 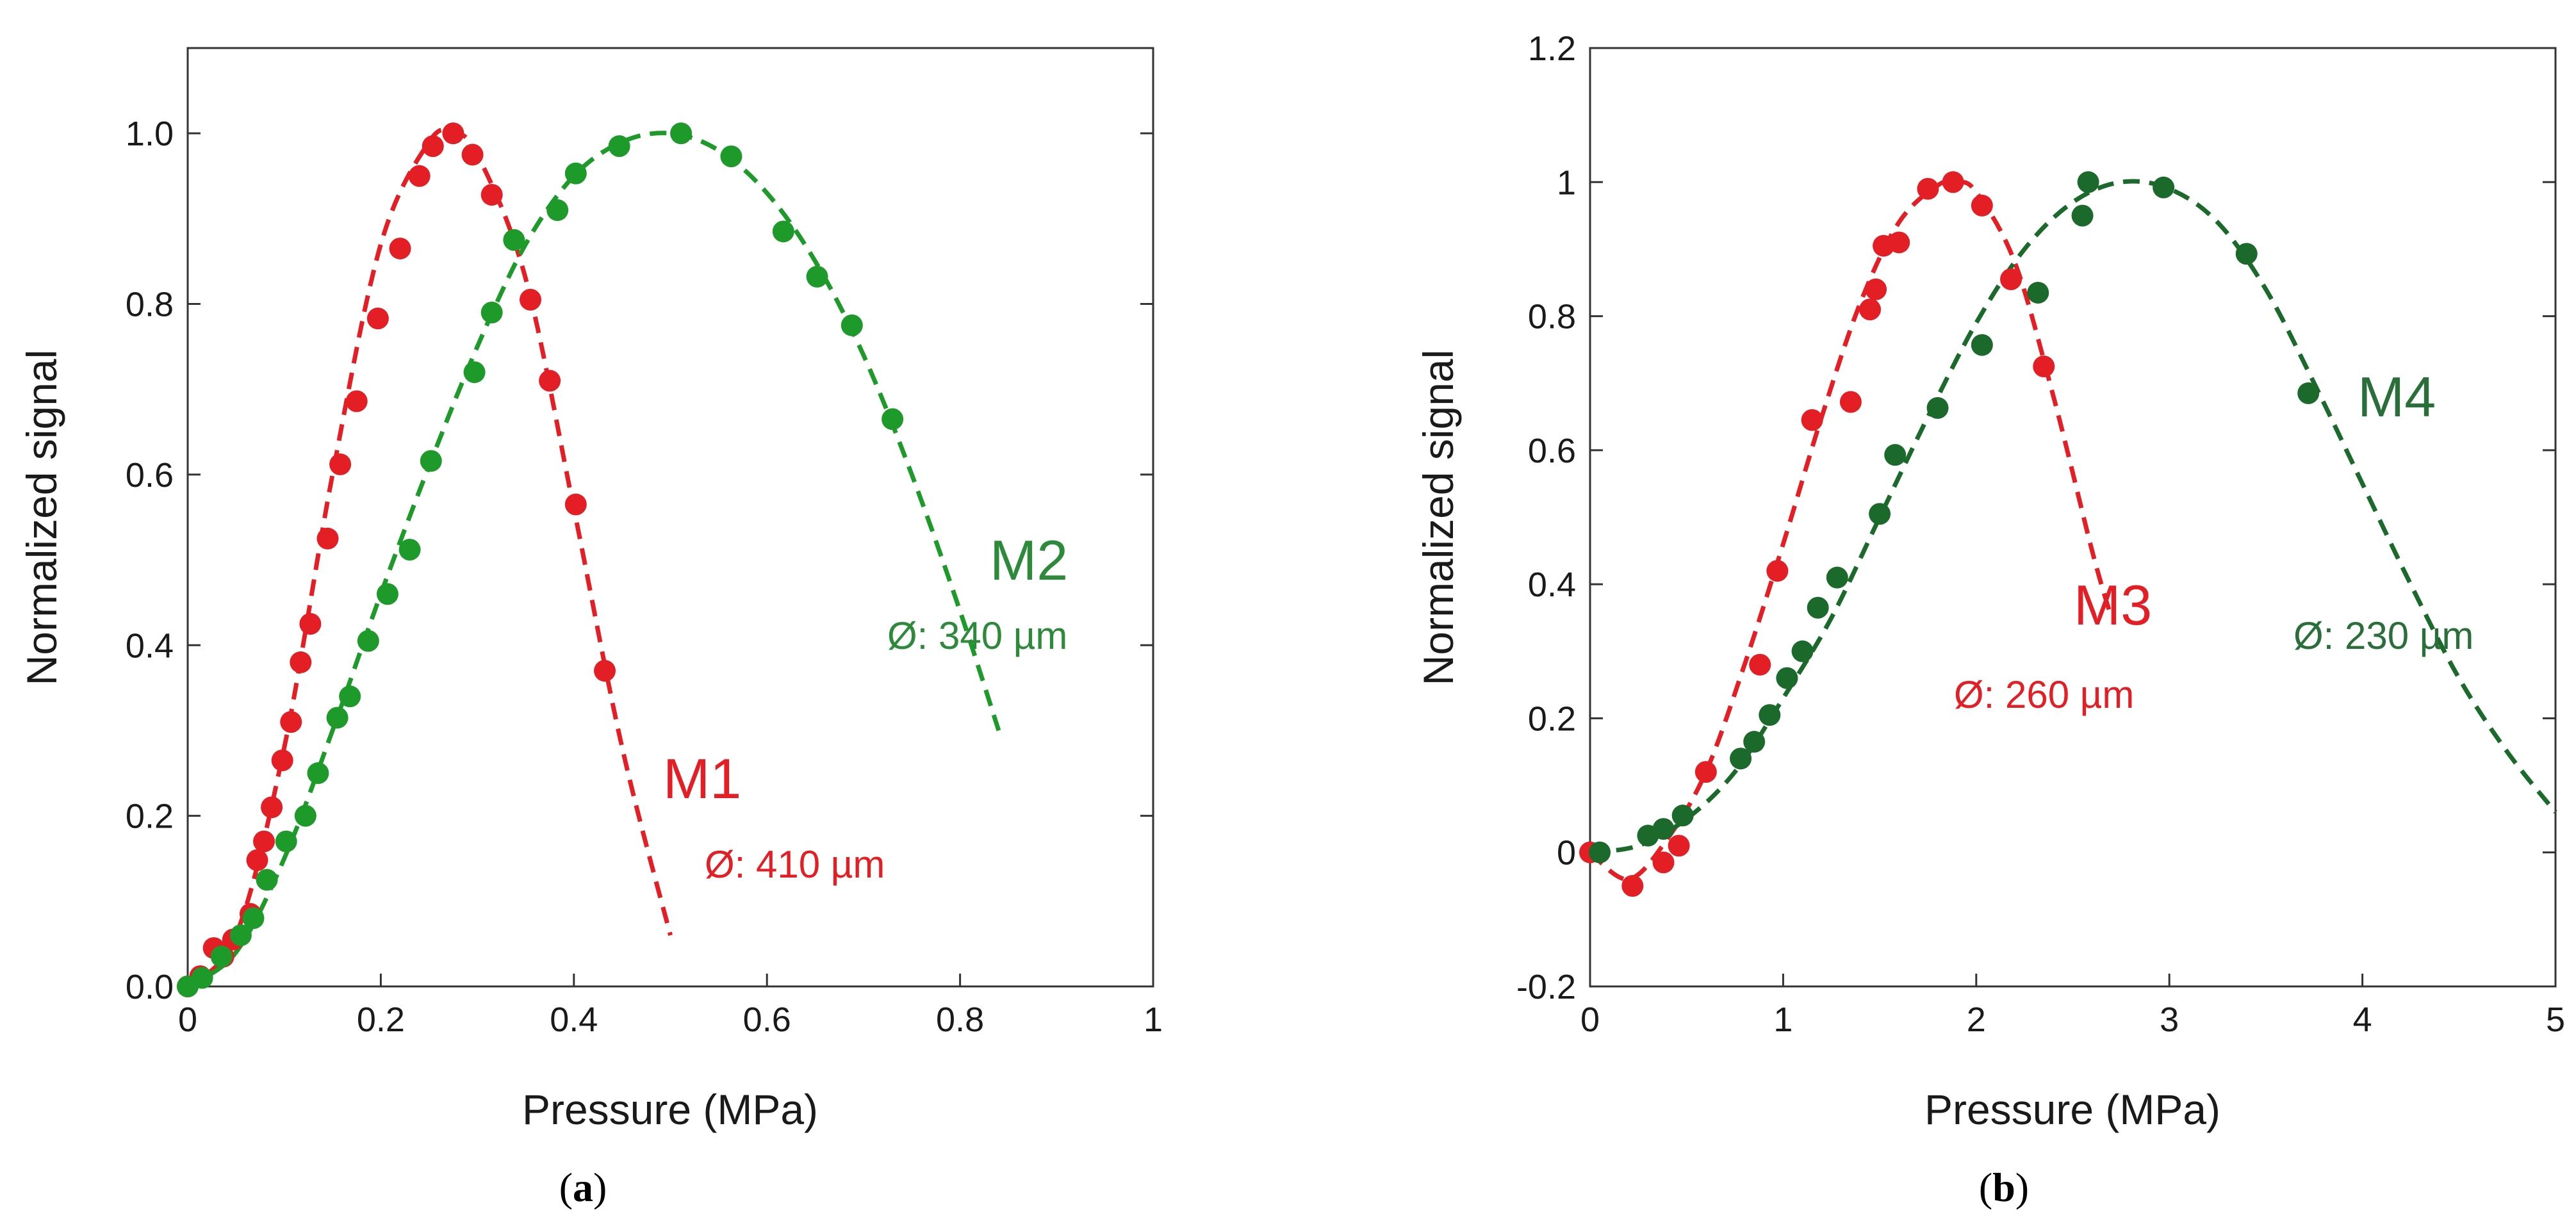 I want to click on series-note-m2: Ø: 340 µm, so click(x=977, y=635).